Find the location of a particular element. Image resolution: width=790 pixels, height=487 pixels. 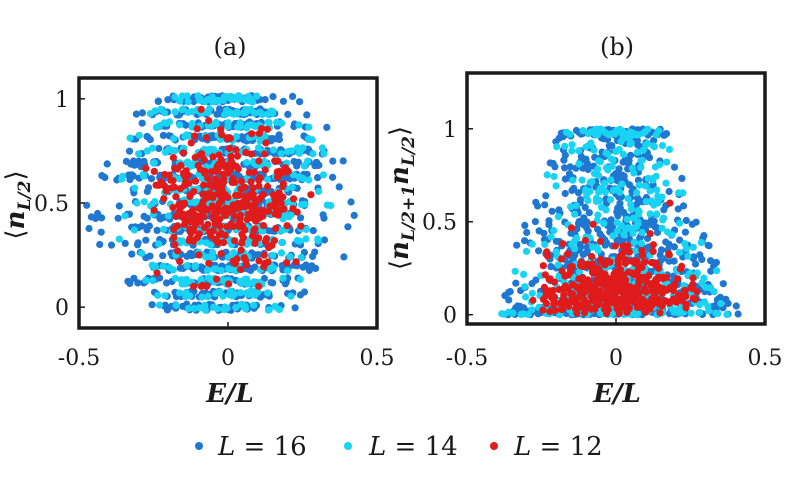

legend-item-l12: L = 12 is located at coordinates (546, 447).